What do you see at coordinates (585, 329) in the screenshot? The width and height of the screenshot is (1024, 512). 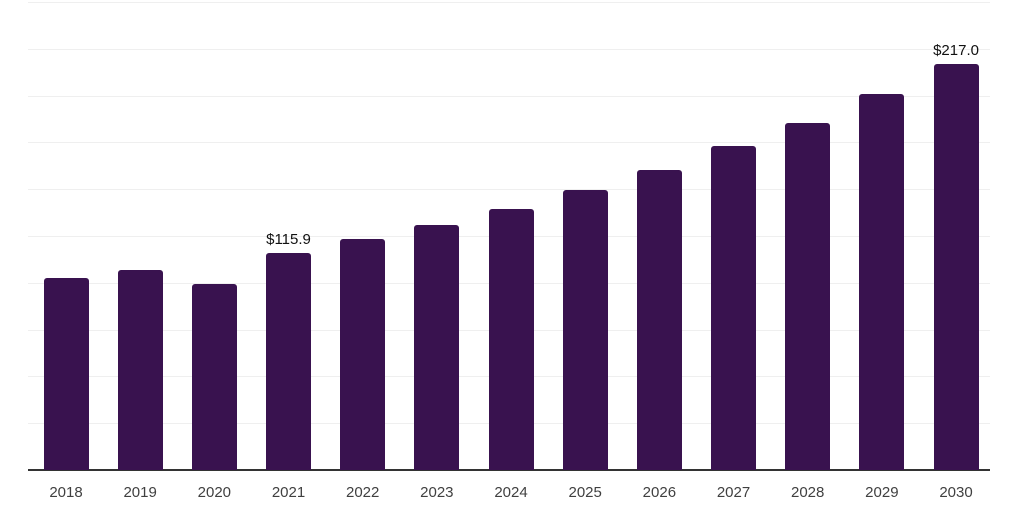 I see `bar-2025` at bounding box center [585, 329].